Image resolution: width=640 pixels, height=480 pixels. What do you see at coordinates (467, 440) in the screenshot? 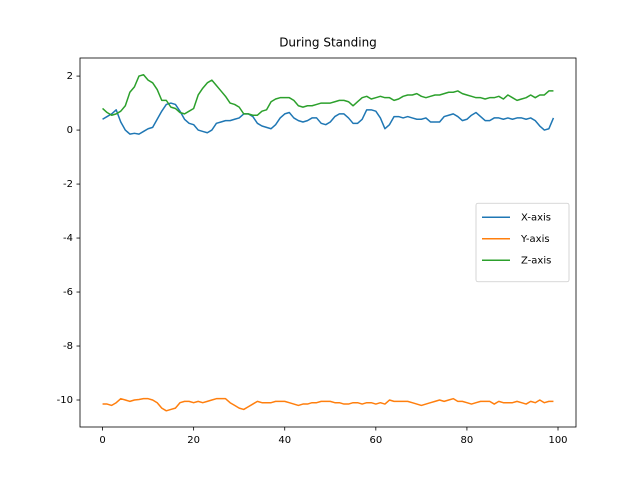
I see `x-tick-label: 80` at bounding box center [467, 440].